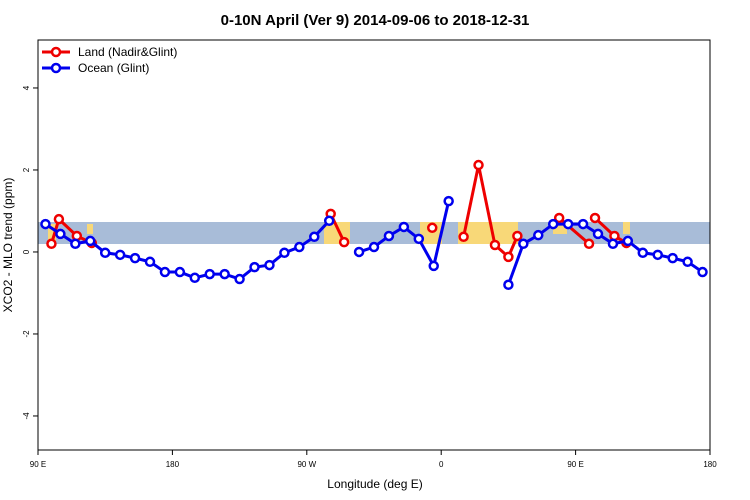 Image resolution: width=750 pixels, height=500 pixels. What do you see at coordinates (26, 334) in the screenshot?
I see `y-tick-label: -2` at bounding box center [26, 334].